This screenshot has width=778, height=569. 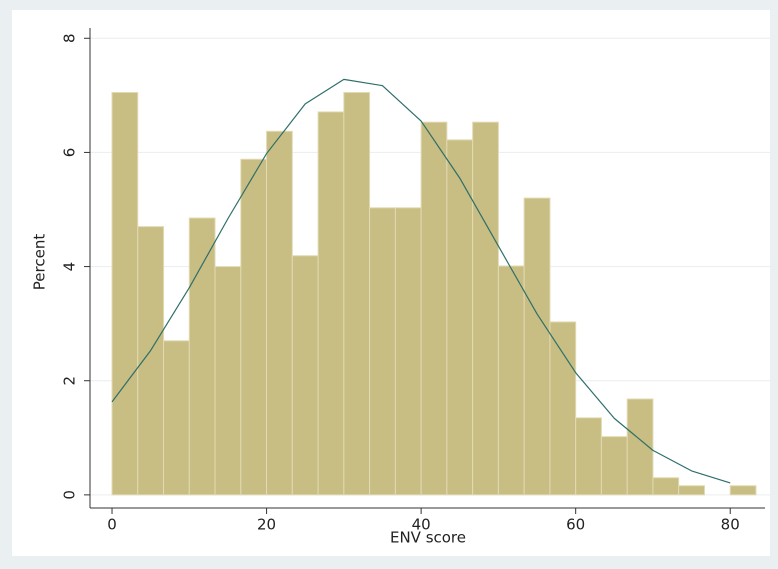 I want to click on y-axis-title: Percent, so click(x=40, y=262).